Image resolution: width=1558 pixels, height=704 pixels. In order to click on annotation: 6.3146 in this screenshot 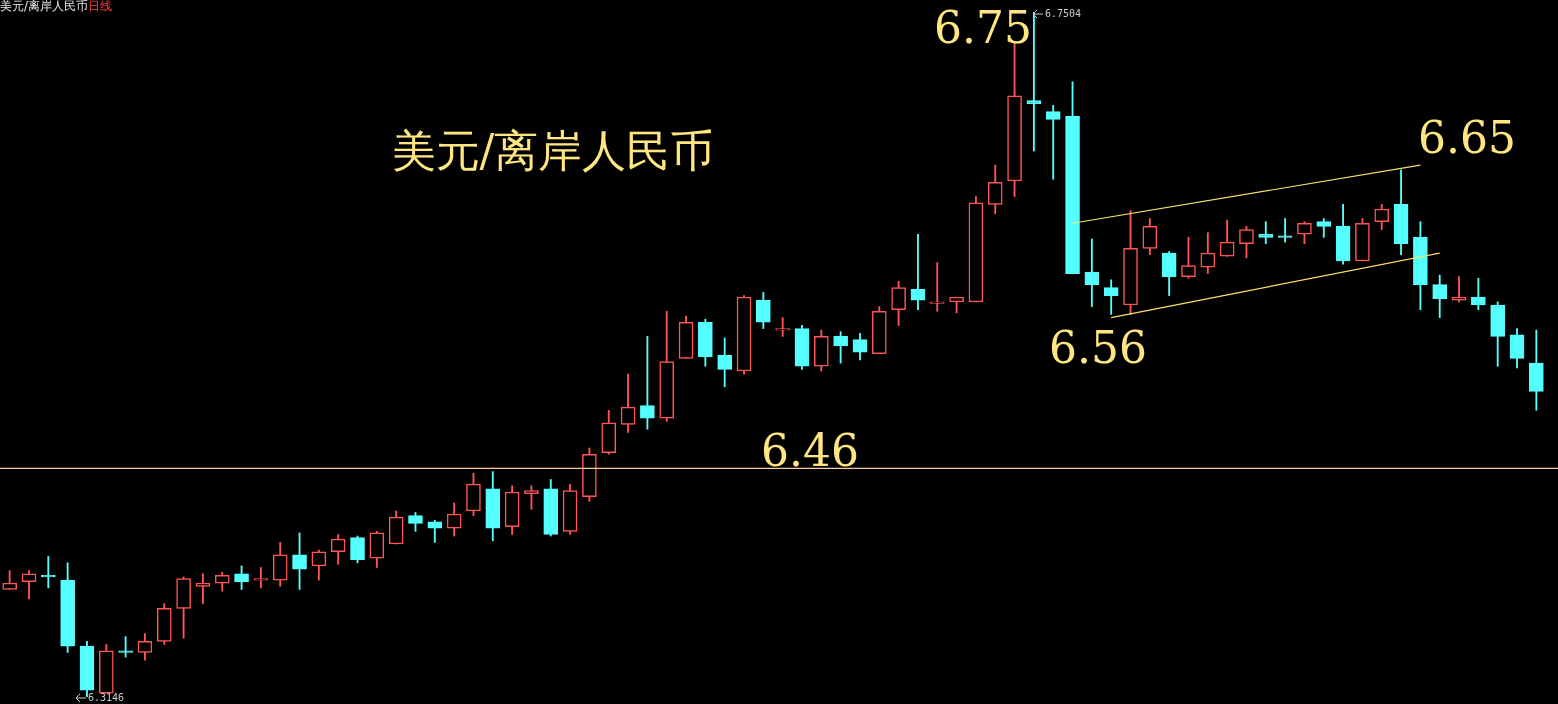, I will do `click(106, 697)`.